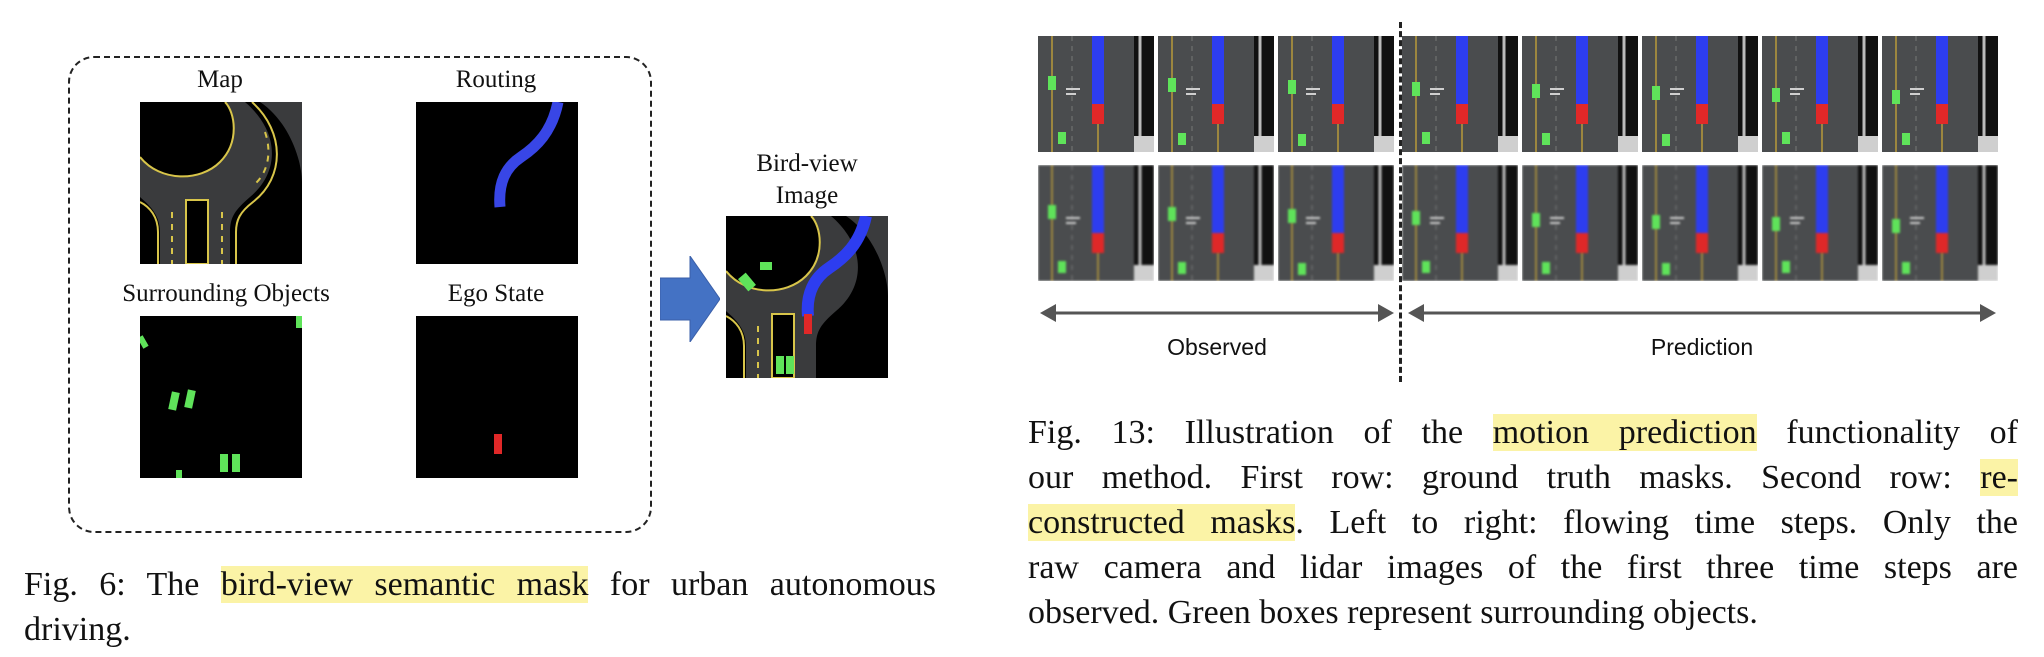  Describe the element at coordinates (122, 584) in the screenshot. I see `fig6-caption-prefix: Fig. 6: The` at that location.